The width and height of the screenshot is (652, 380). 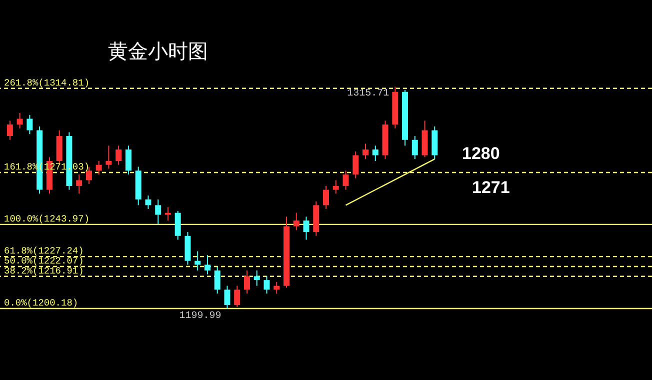 What do you see at coordinates (47, 218) in the screenshot?
I see `ref-line-label: 100.0%(1243.97)` at bounding box center [47, 218].